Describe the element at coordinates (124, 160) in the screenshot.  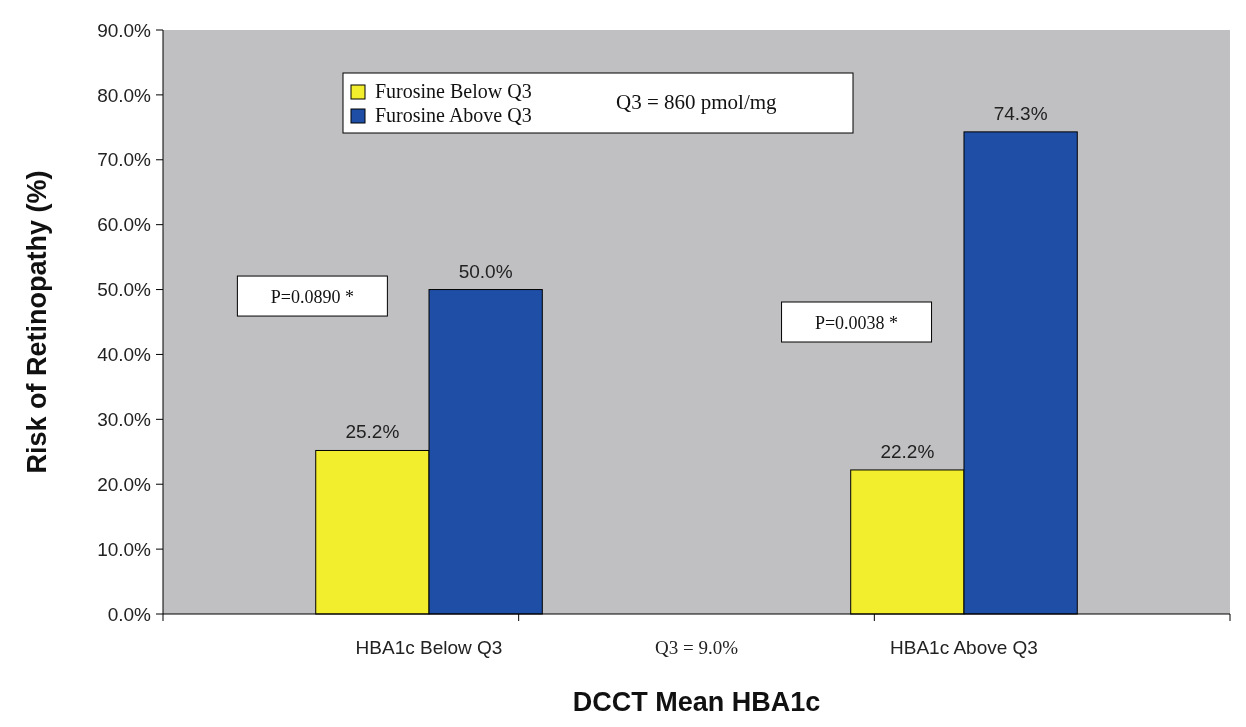
I see `y-tick-label: 70.0%` at that location.